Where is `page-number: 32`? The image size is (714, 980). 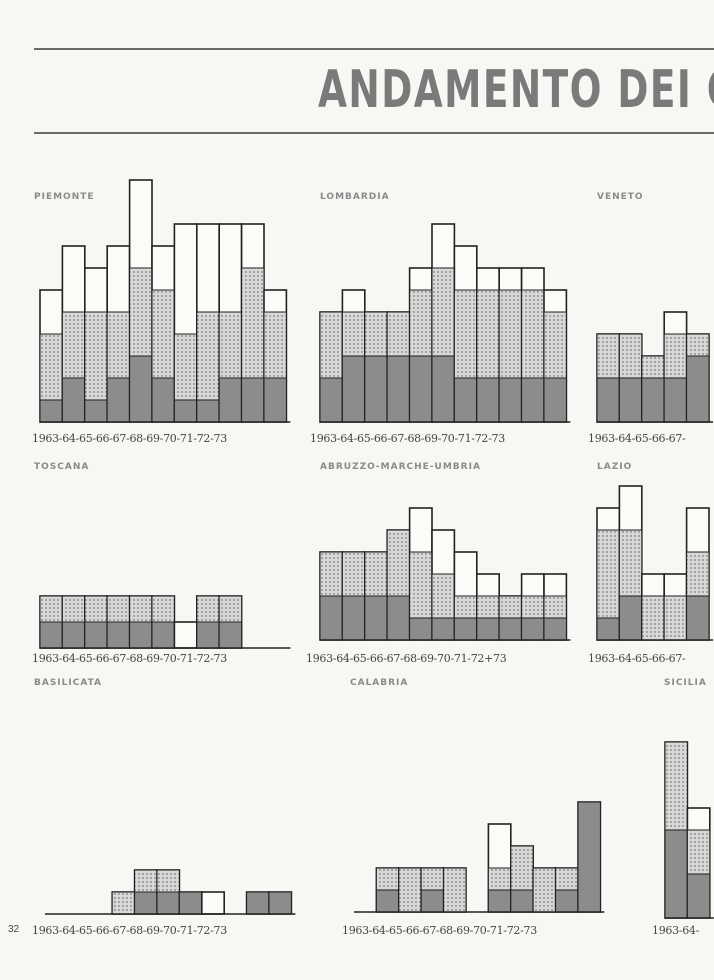
page-number: 32 is located at coordinates (14, 929).